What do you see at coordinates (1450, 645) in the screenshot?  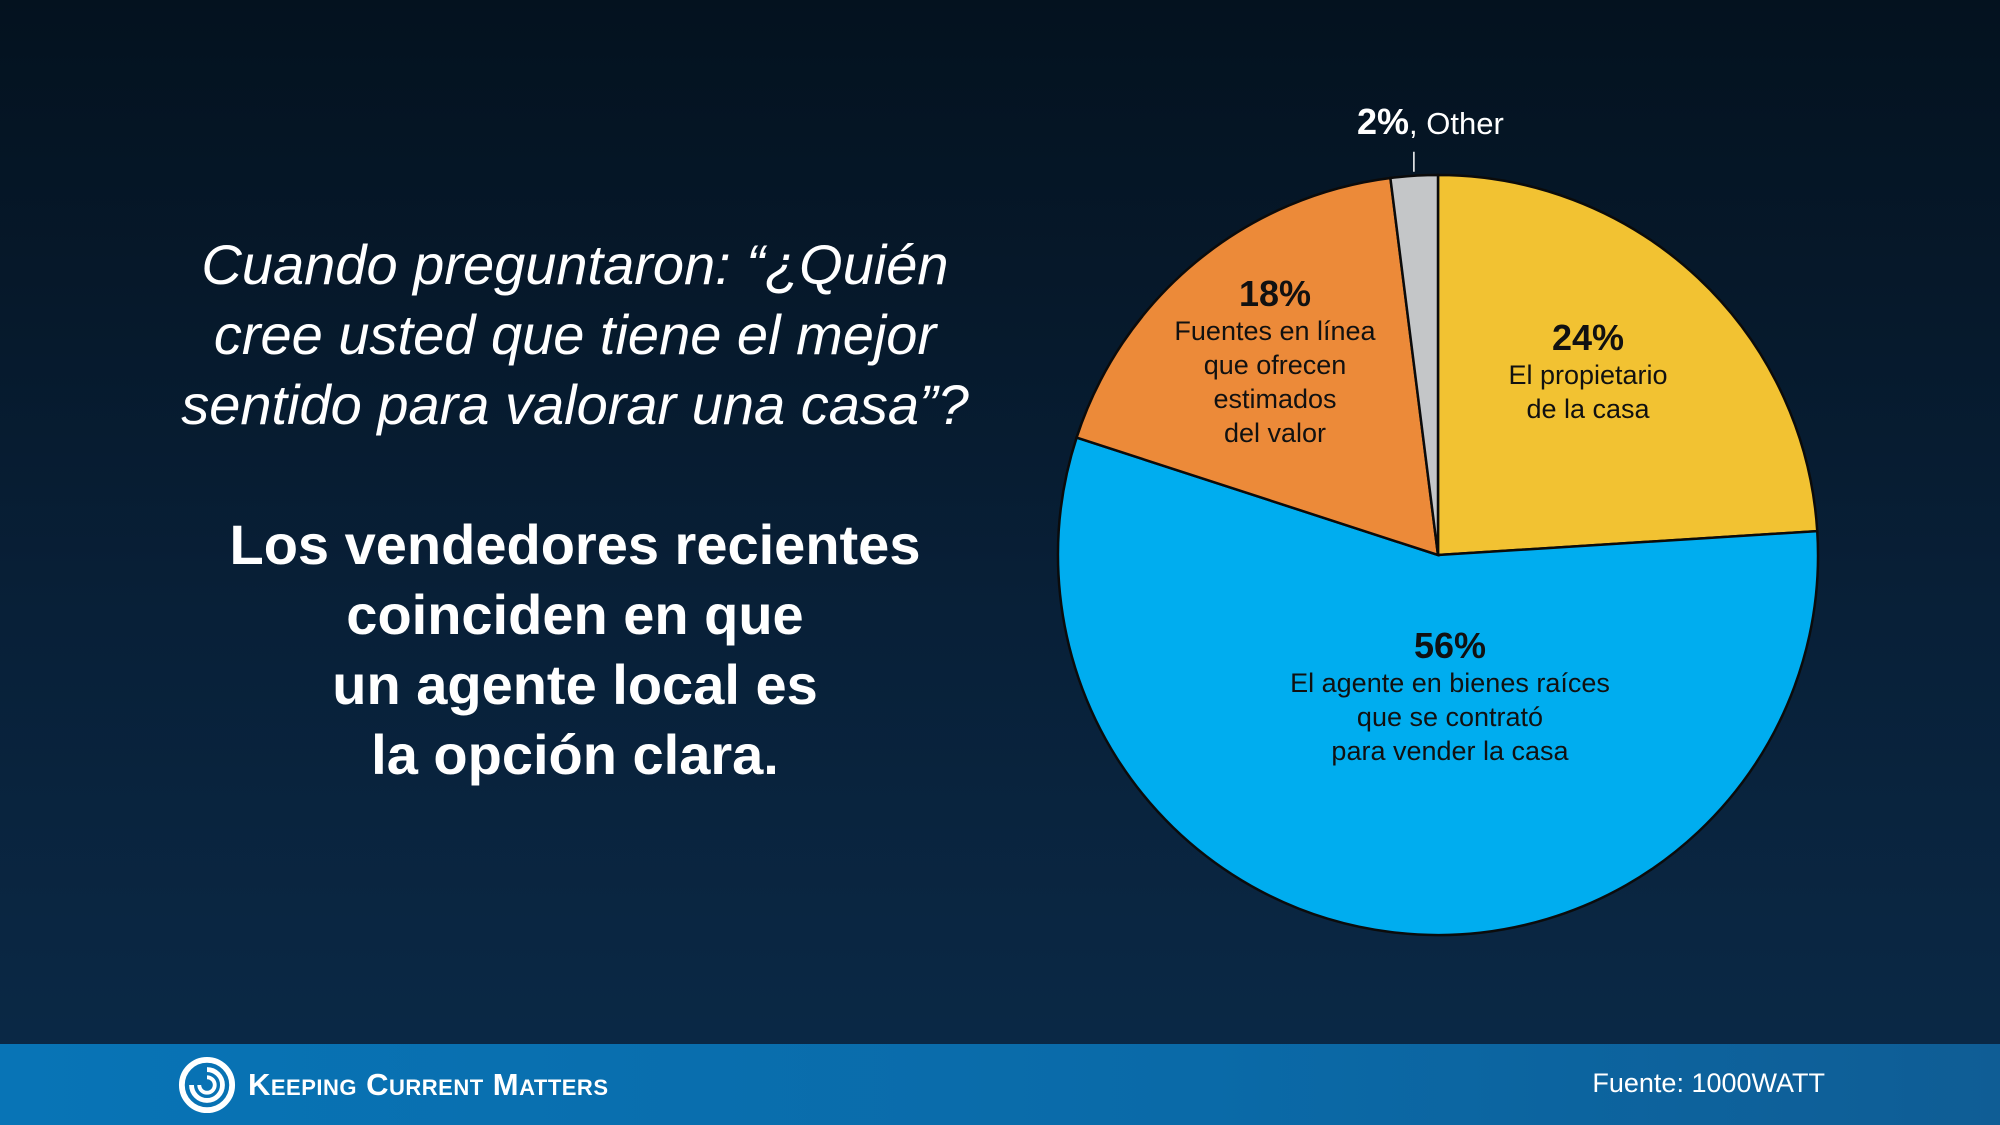 I see `slice-percent-label: 56%` at bounding box center [1450, 645].